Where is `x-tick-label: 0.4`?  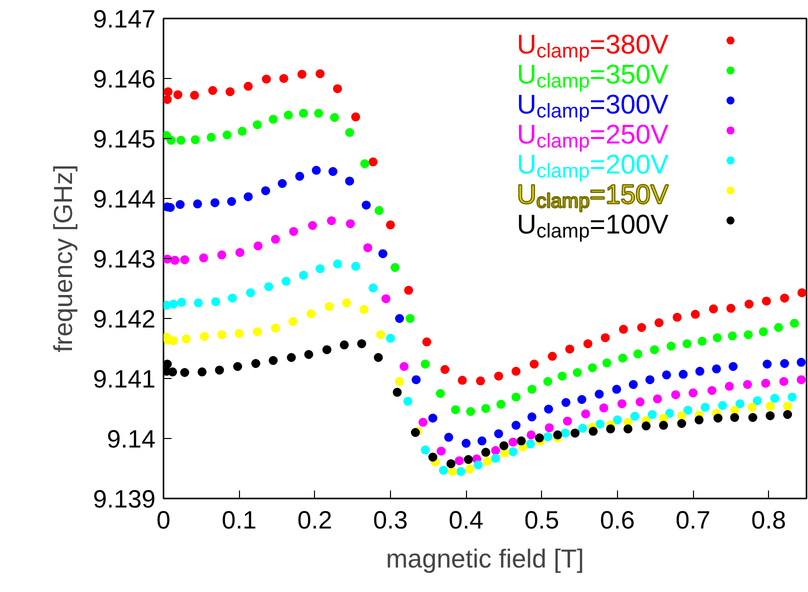
x-tick-label: 0.4 is located at coordinates (466, 520).